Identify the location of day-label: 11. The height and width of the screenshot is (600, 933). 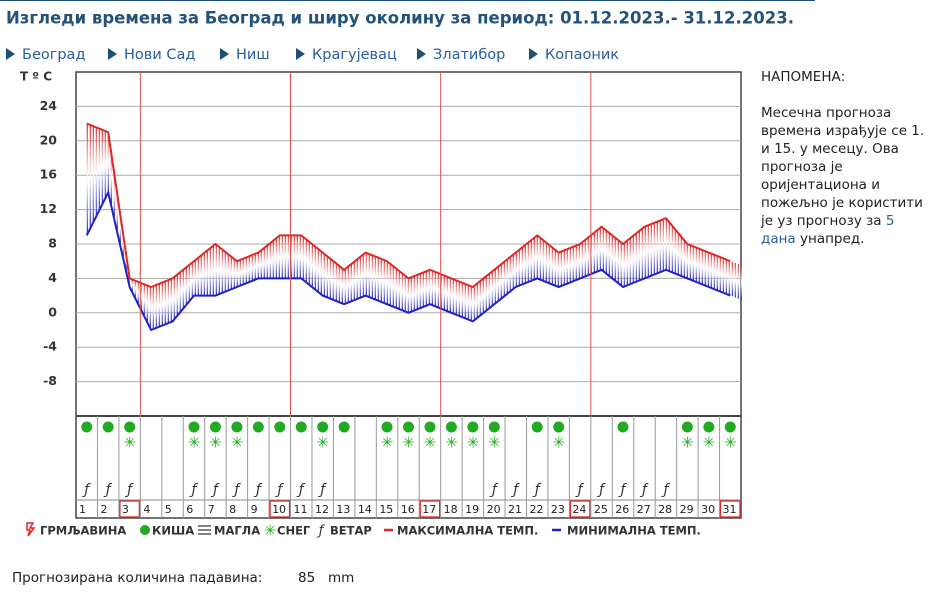
(301, 509).